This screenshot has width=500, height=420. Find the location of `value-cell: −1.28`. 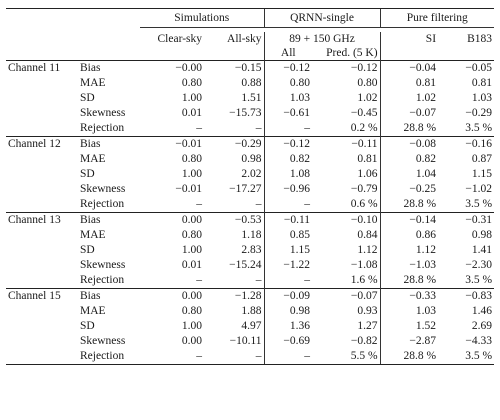

value-cell: −1.28 is located at coordinates (234, 296).